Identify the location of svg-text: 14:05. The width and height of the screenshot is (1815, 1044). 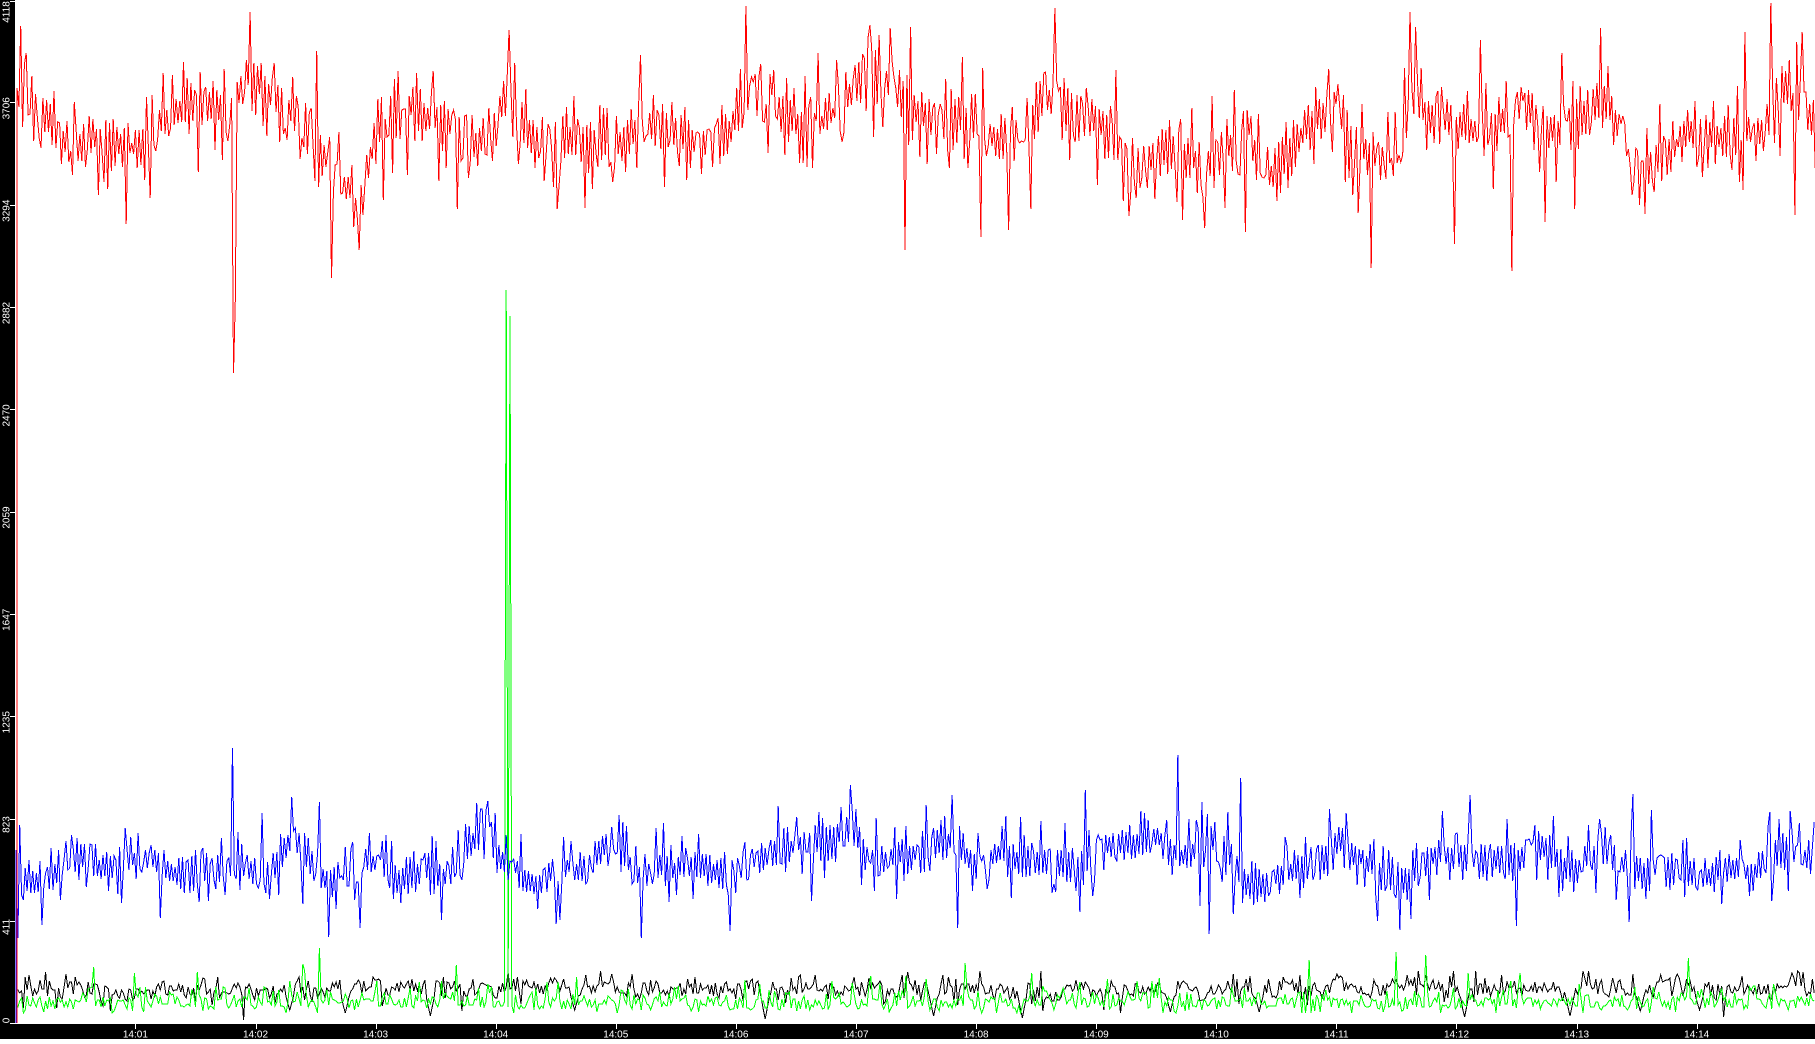
(615, 1035).